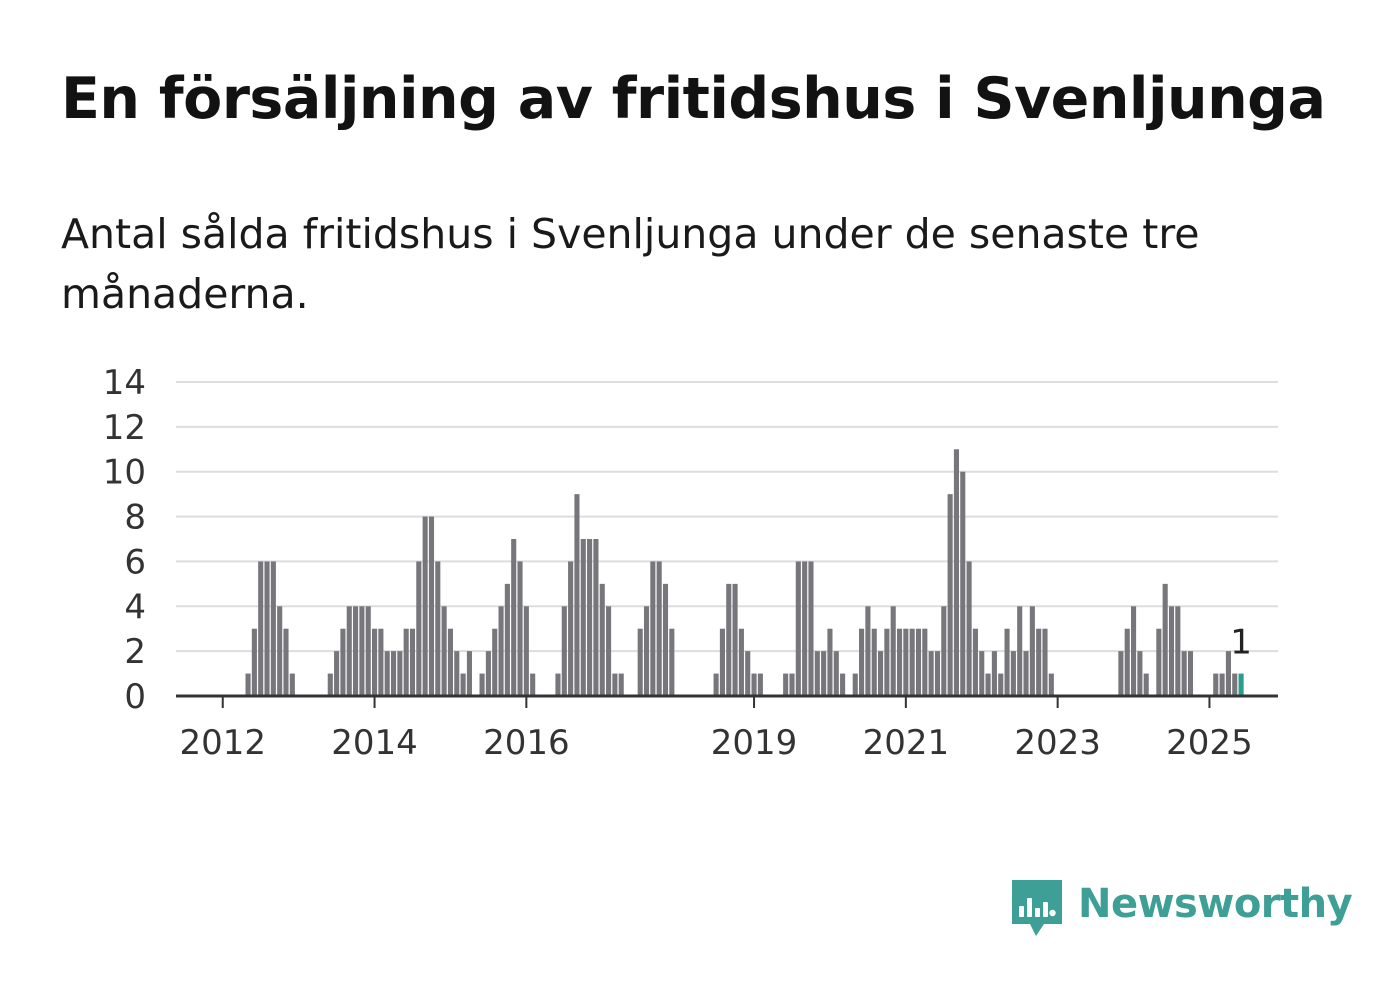  I want to click on y-tick-label: 8, so click(135, 518).